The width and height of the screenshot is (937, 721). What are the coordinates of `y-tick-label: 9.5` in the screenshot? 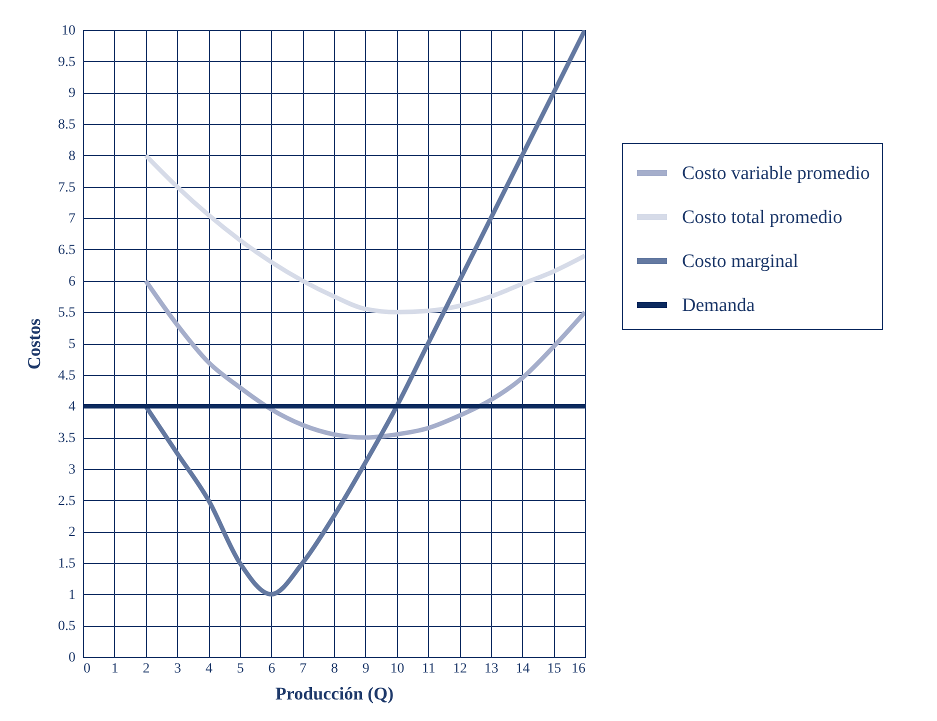 It's located at (67, 62).